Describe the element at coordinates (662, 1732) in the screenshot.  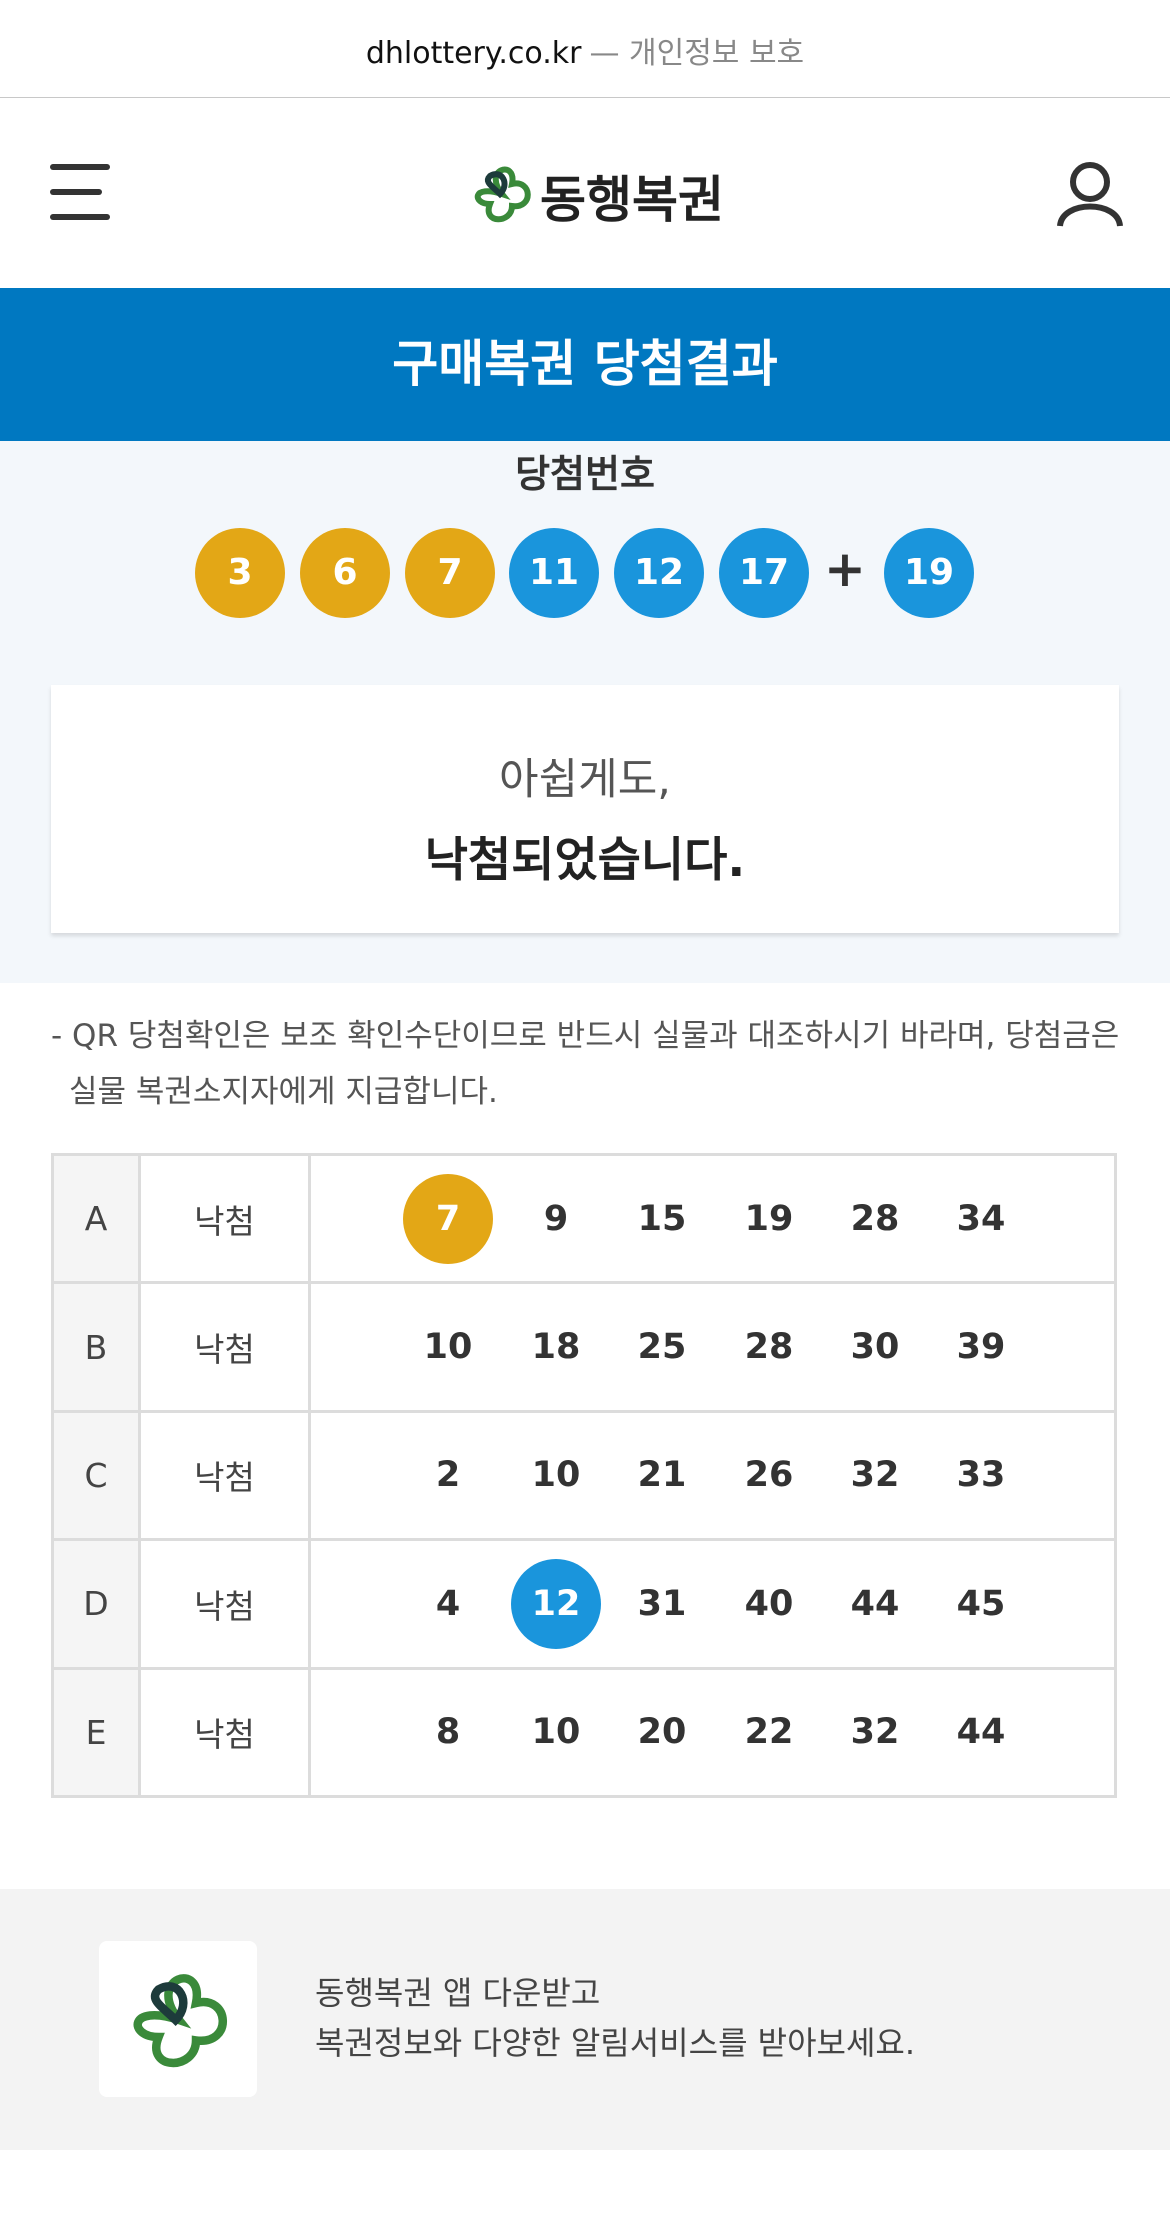
I see `ticket-number: 20` at that location.